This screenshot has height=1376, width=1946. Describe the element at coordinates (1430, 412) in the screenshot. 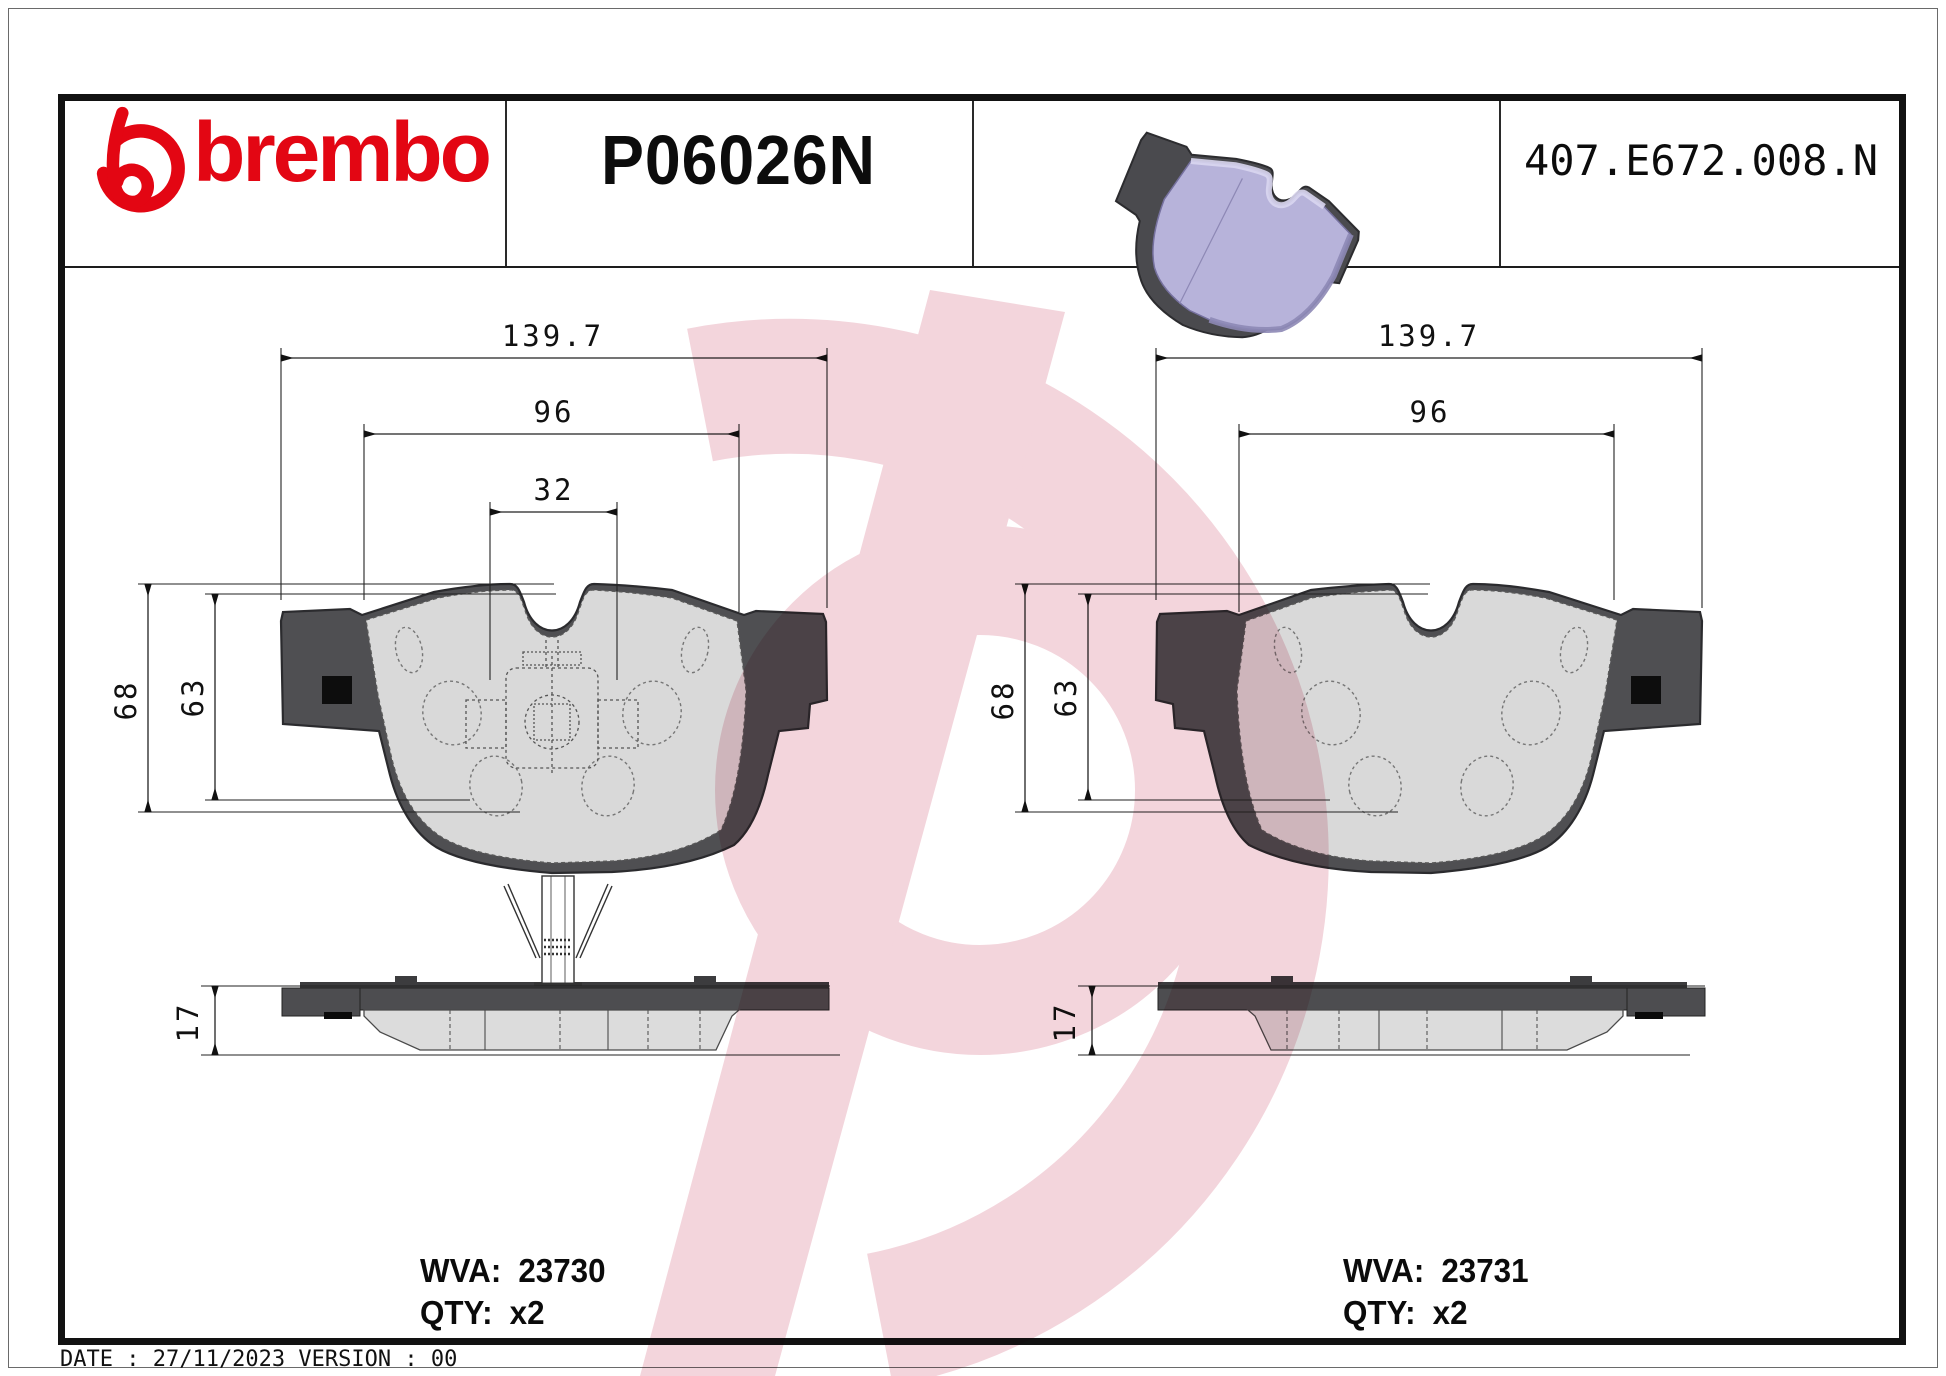

I see `right-dim-pad-width: 96` at that location.